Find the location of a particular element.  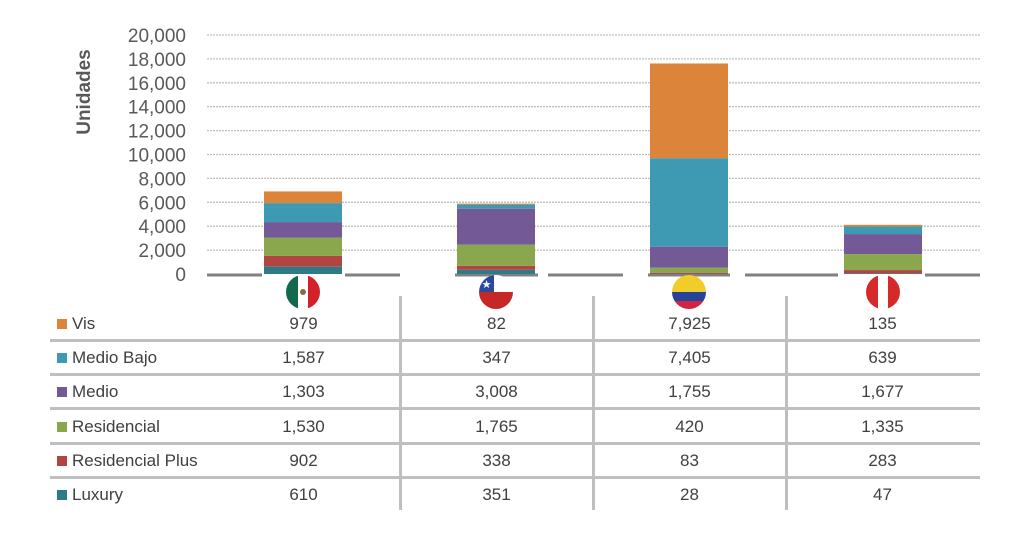

y-tick-label: 2,000 is located at coordinates (162, 251).